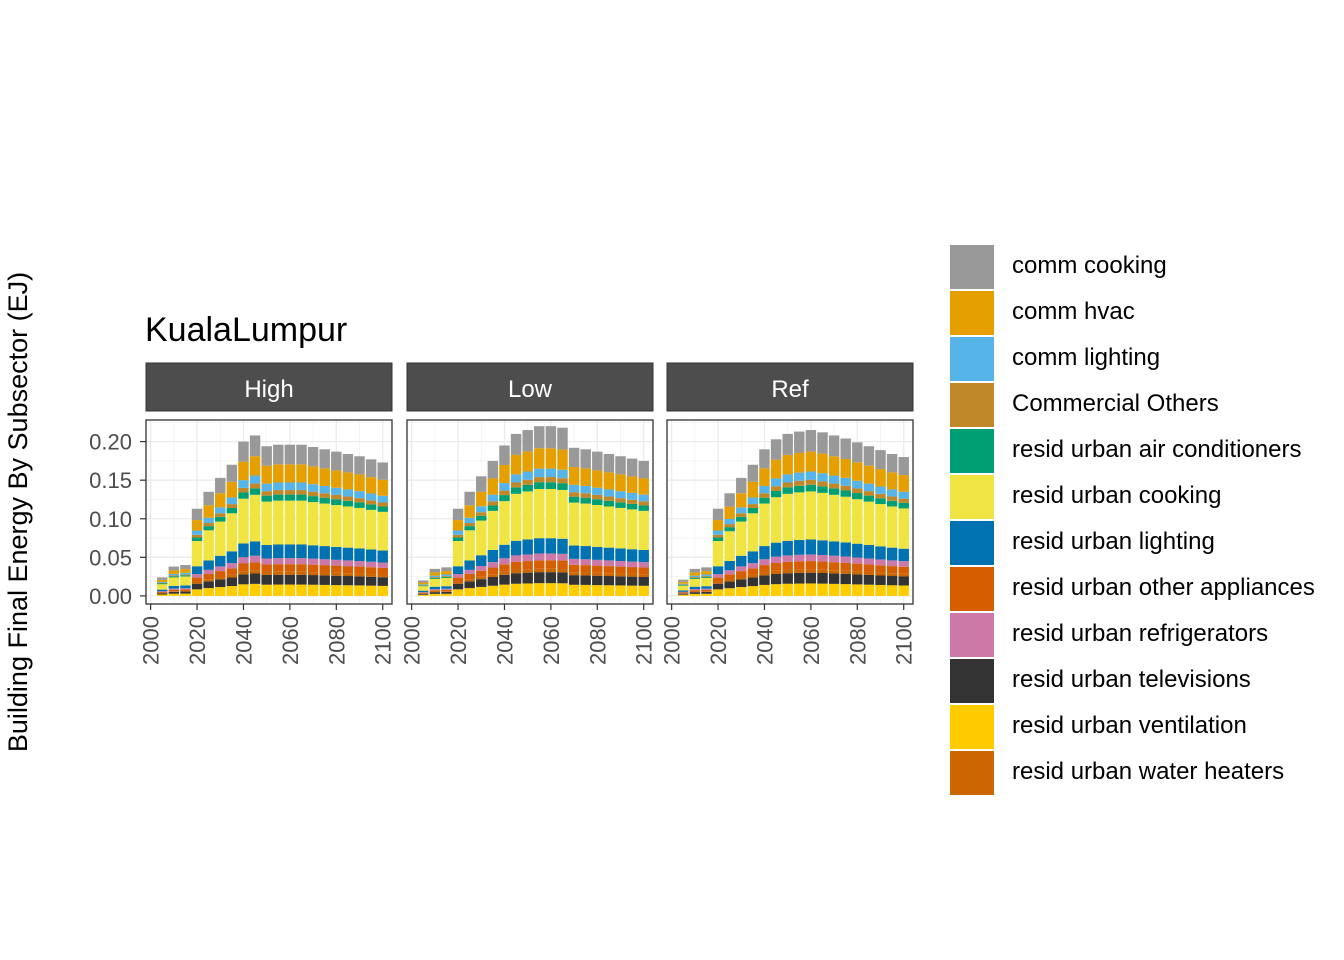  I want to click on x-tick-label: 2060, so click(551, 640).